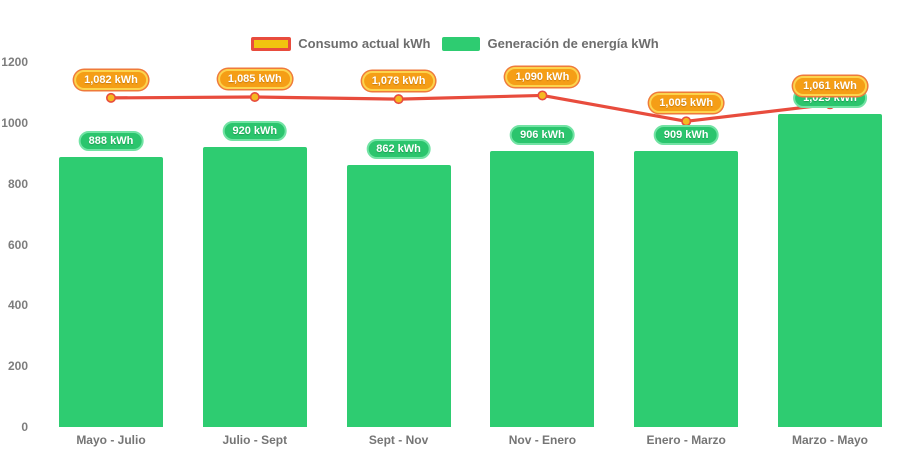 This screenshot has height=454, width=910. Describe the element at coordinates (398, 440) in the screenshot. I see `x-axis-label: Sept - Nov` at that location.